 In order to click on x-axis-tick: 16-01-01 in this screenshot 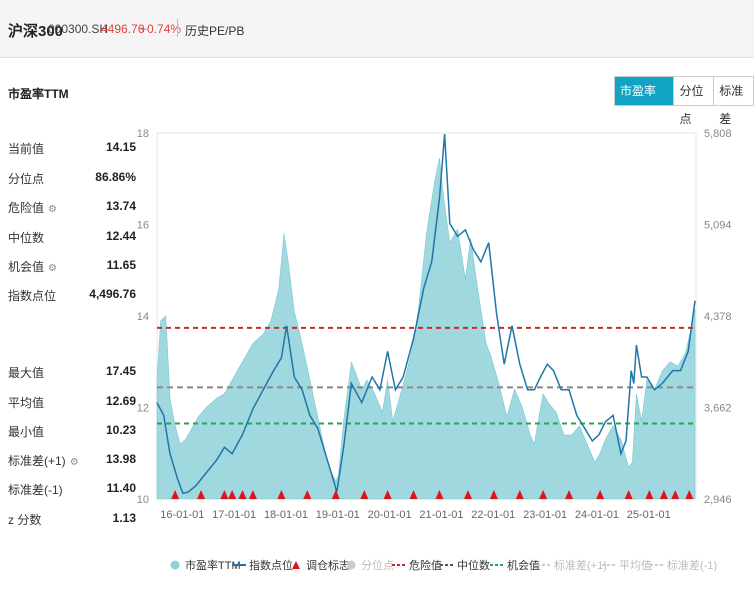, I will do `click(182, 515)`.